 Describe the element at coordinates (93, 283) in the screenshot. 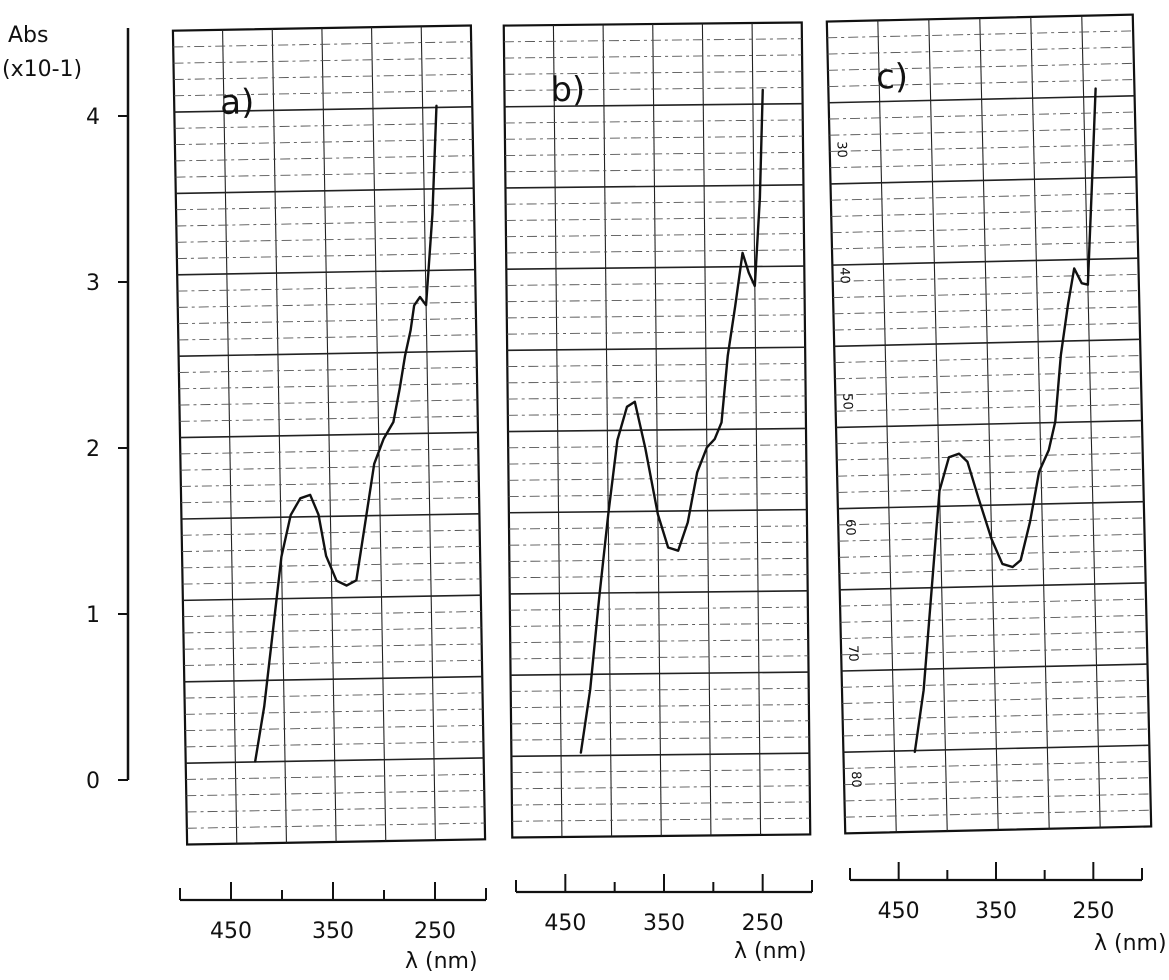

I see `y-tick-label: 3` at that location.